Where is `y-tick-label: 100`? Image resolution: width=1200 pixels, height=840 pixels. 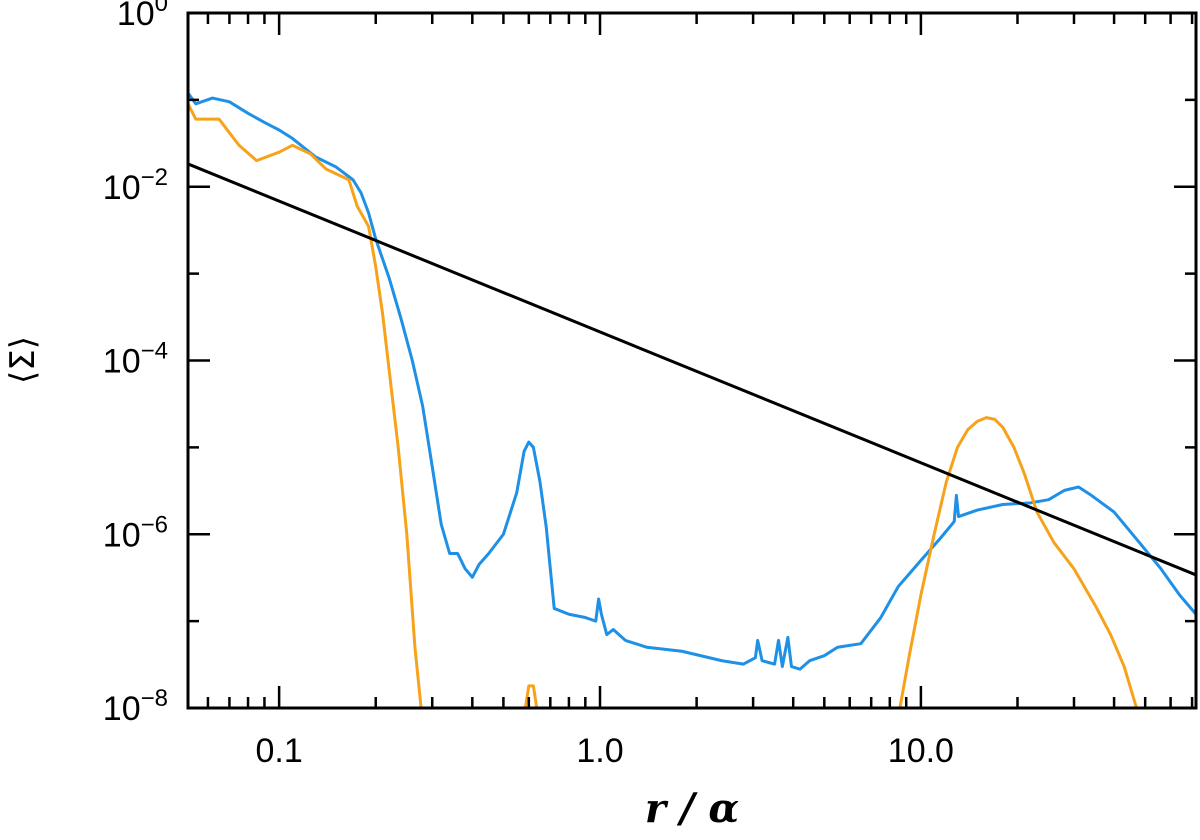
y-tick-label: 100 is located at coordinates (142, 16).